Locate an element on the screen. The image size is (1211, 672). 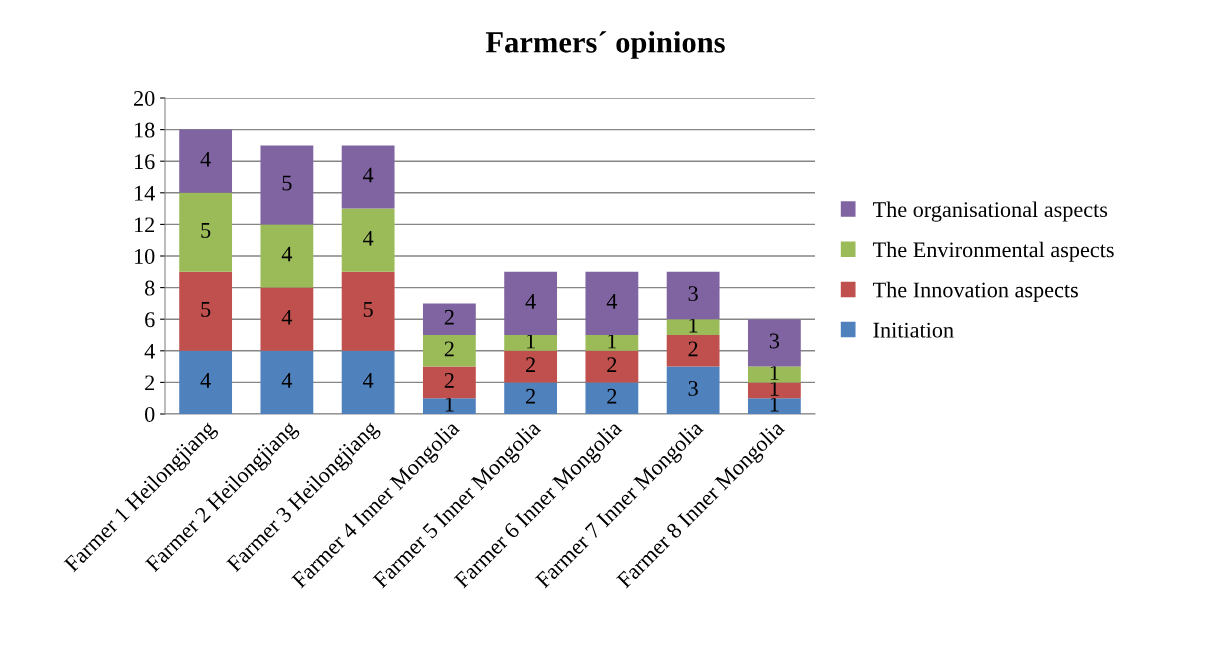
y-tick-label: 4 is located at coordinates (149, 351).